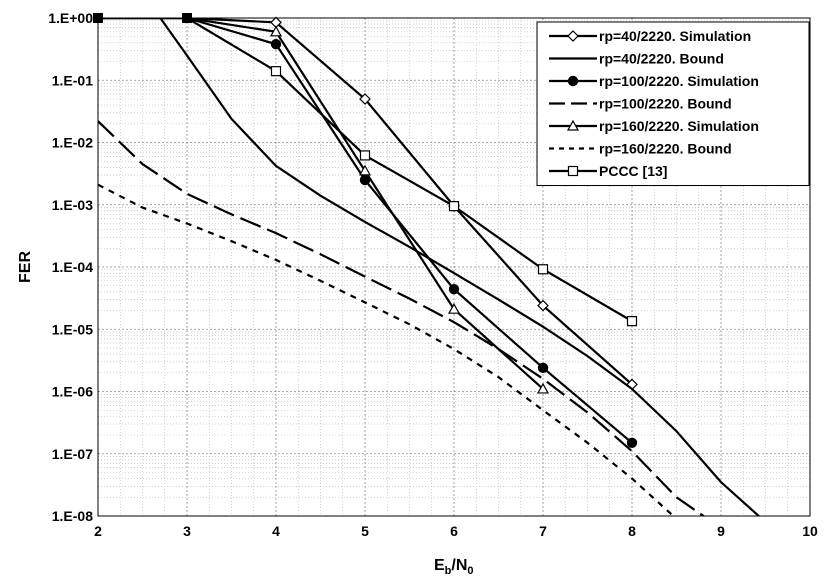 This screenshot has height=583, width=830. Describe the element at coordinates (72, 329) in the screenshot. I see `y-tick-label: 1.E-05` at that location.